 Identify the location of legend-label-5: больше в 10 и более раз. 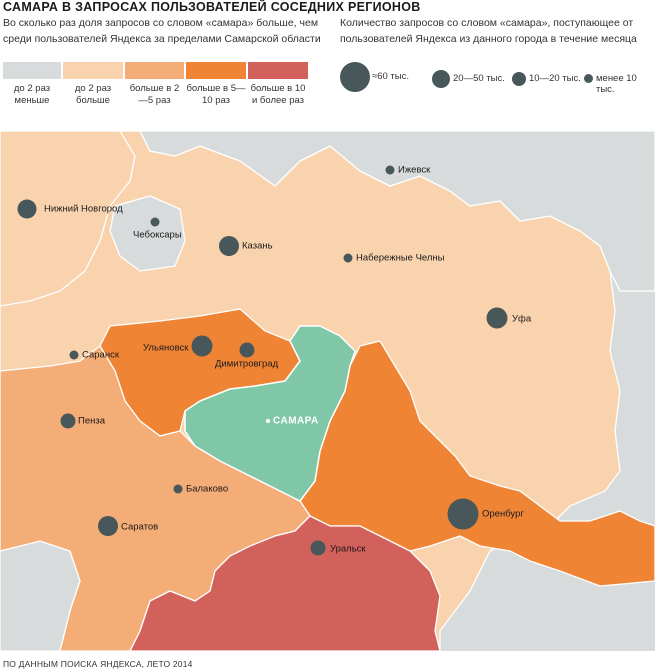
(278, 94).